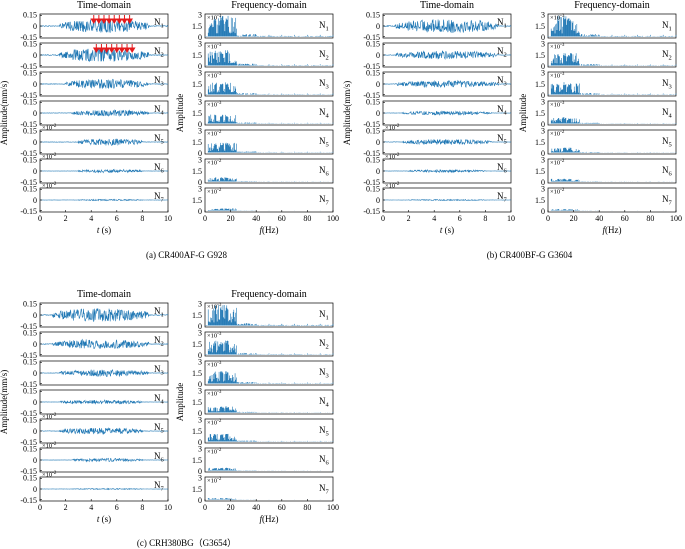 The height and width of the screenshot is (549, 685). Describe the element at coordinates (159, 110) in the screenshot. I see `time-channel-label: N4` at that location.